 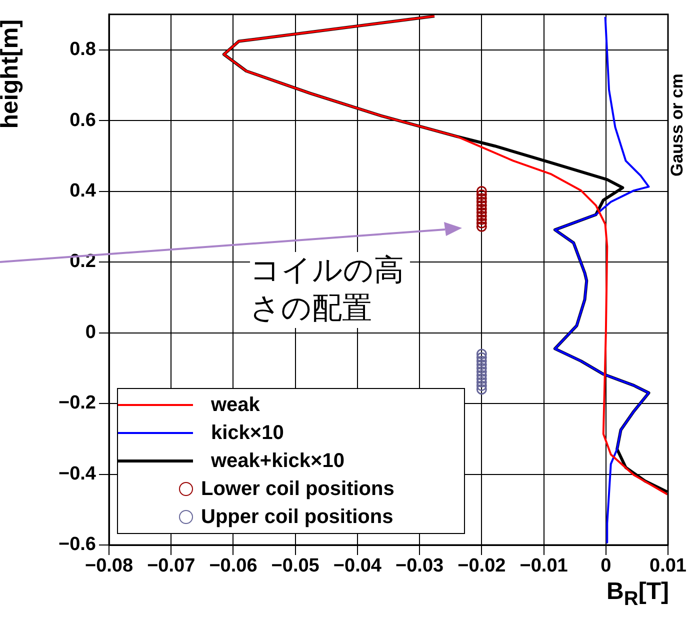 What do you see at coordinates (277, 461) in the screenshot?
I see `legend-label: weak+kick×10` at bounding box center [277, 461].